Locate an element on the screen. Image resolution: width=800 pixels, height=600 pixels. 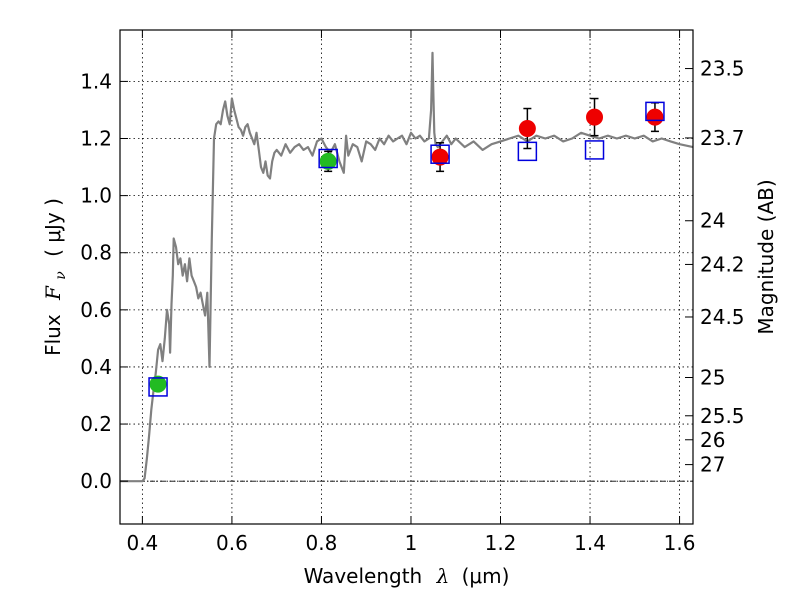
y-tick-label: 1.0 is located at coordinates (96, 196).